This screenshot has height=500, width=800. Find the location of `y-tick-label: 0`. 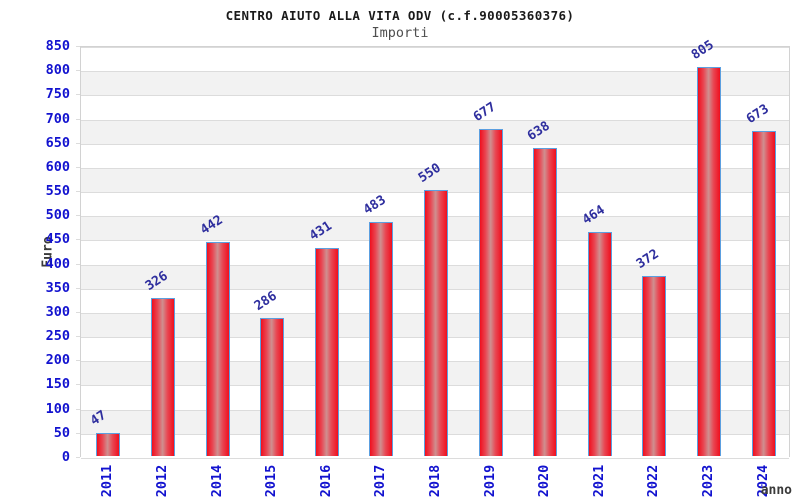

y-tick-label: 0 is located at coordinates (65, 457).